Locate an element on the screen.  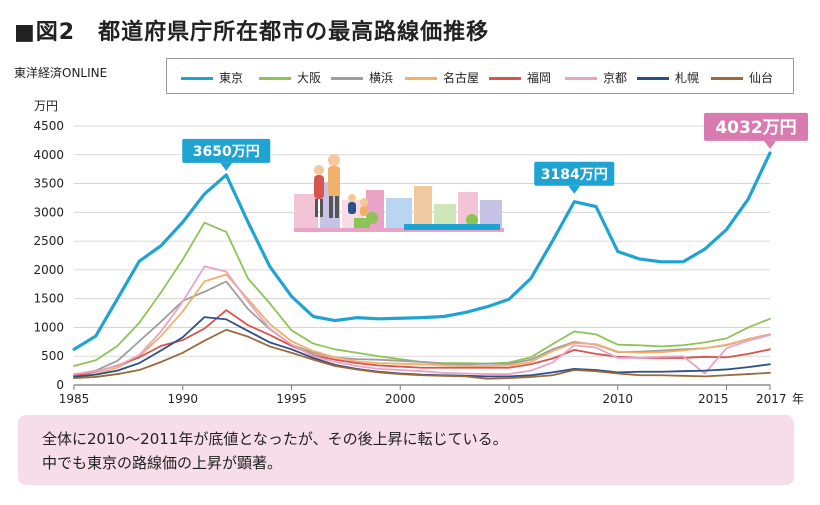
legend-item: 札幌 is located at coordinates (668, 77).